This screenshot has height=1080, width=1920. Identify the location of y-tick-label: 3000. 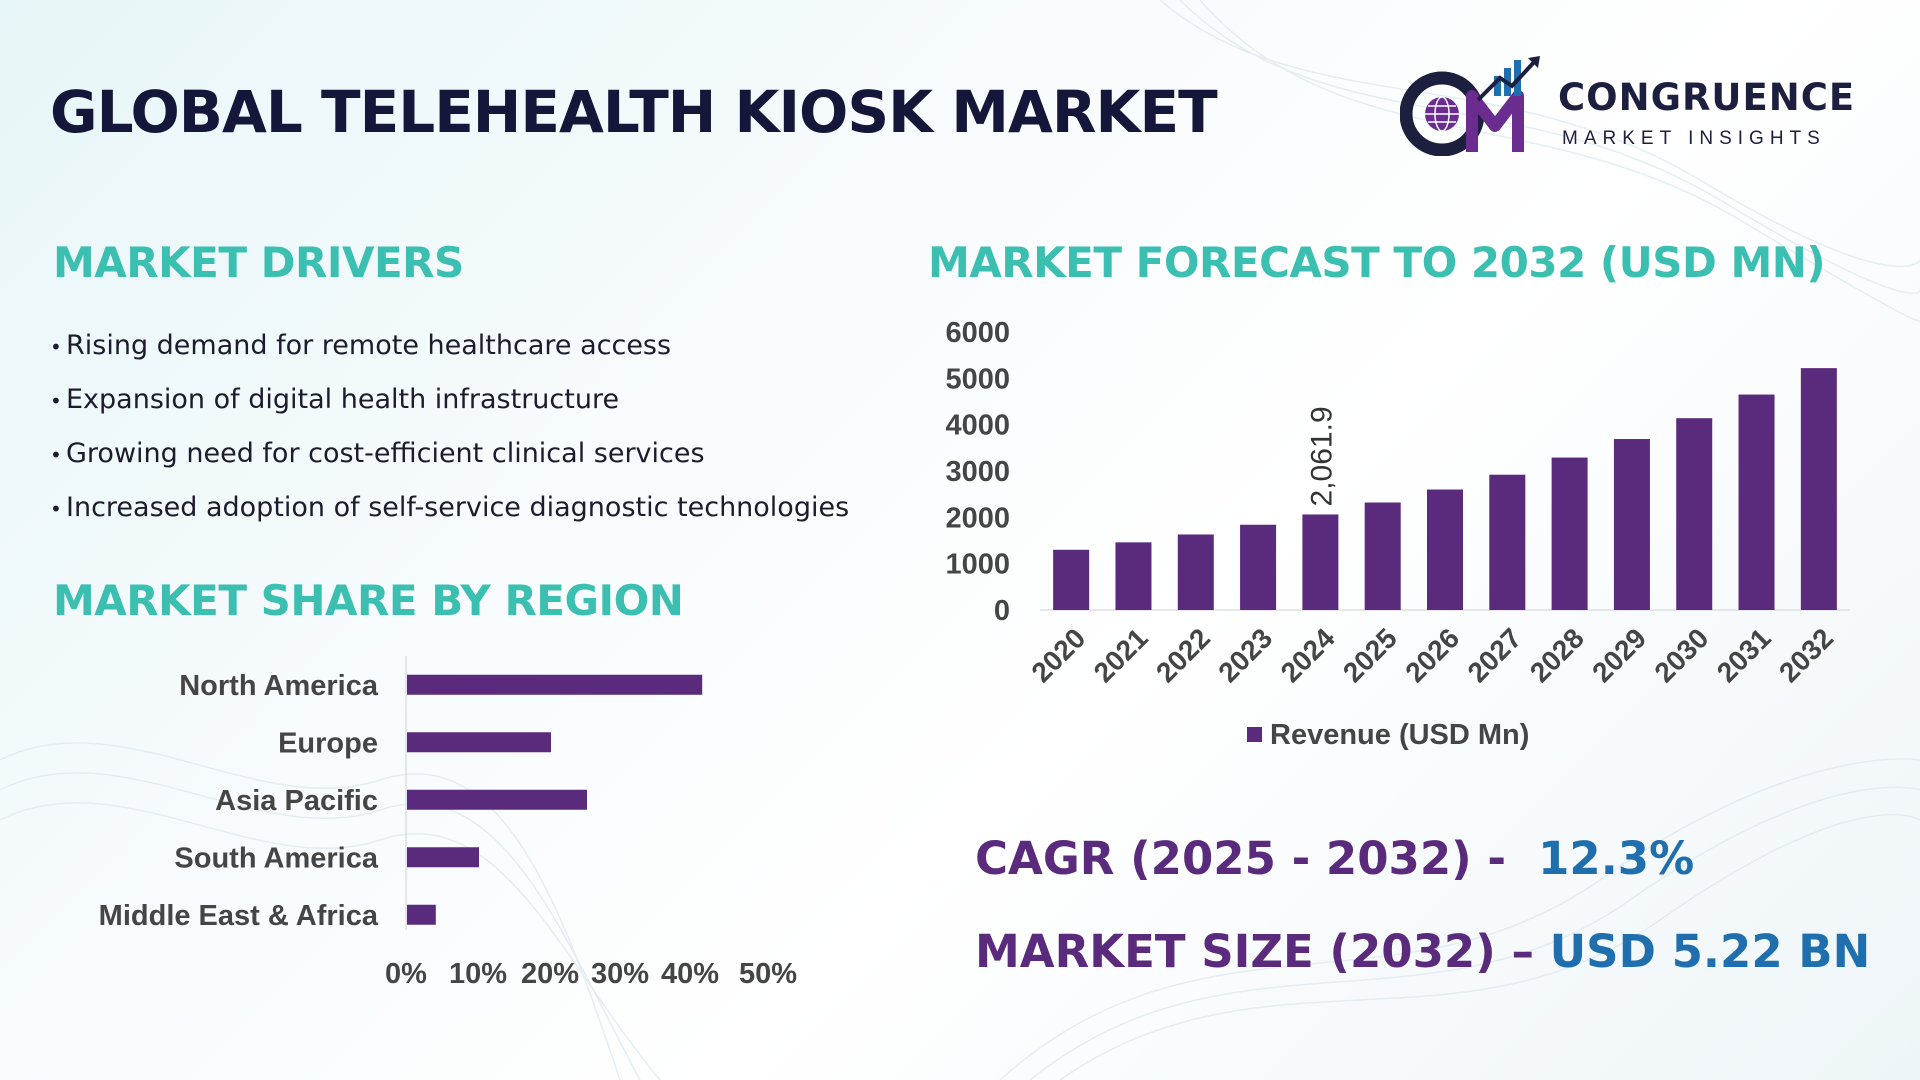
(977, 472).